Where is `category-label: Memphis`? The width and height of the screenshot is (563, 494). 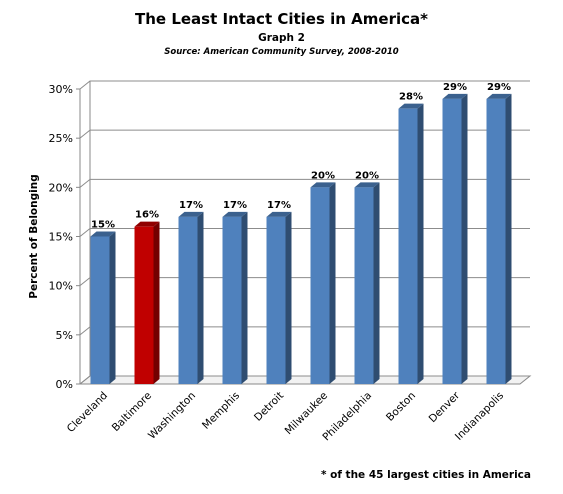
category-label: Memphis is located at coordinates (221, 411).